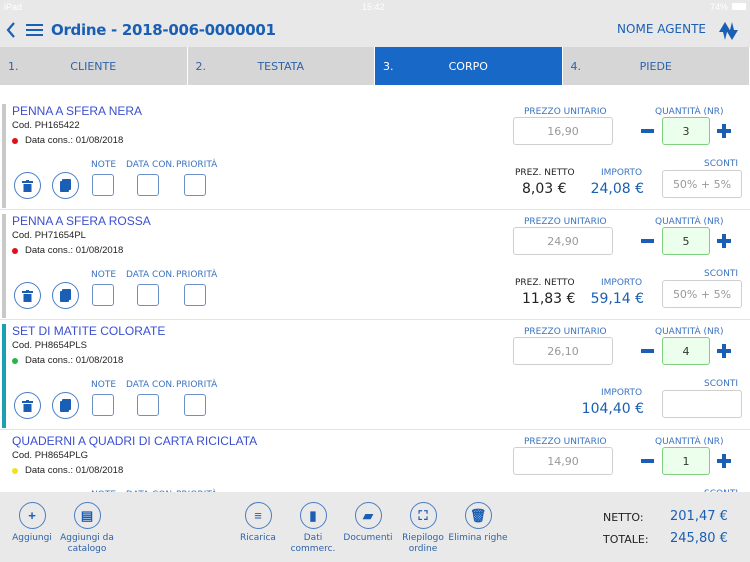 This screenshot has width=750, height=562. I want to click on battery-level: 74%, so click(718, 7).